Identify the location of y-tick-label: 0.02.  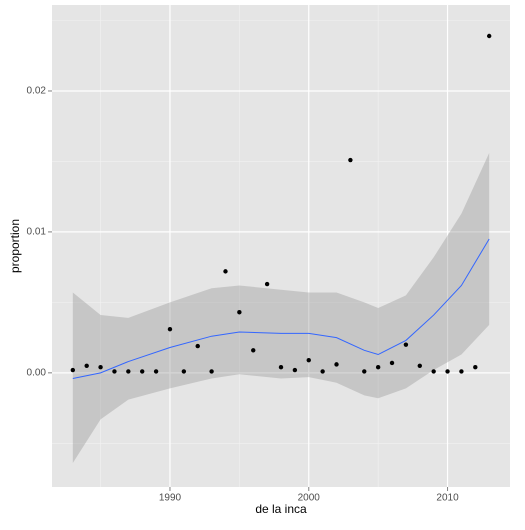
(37, 91).